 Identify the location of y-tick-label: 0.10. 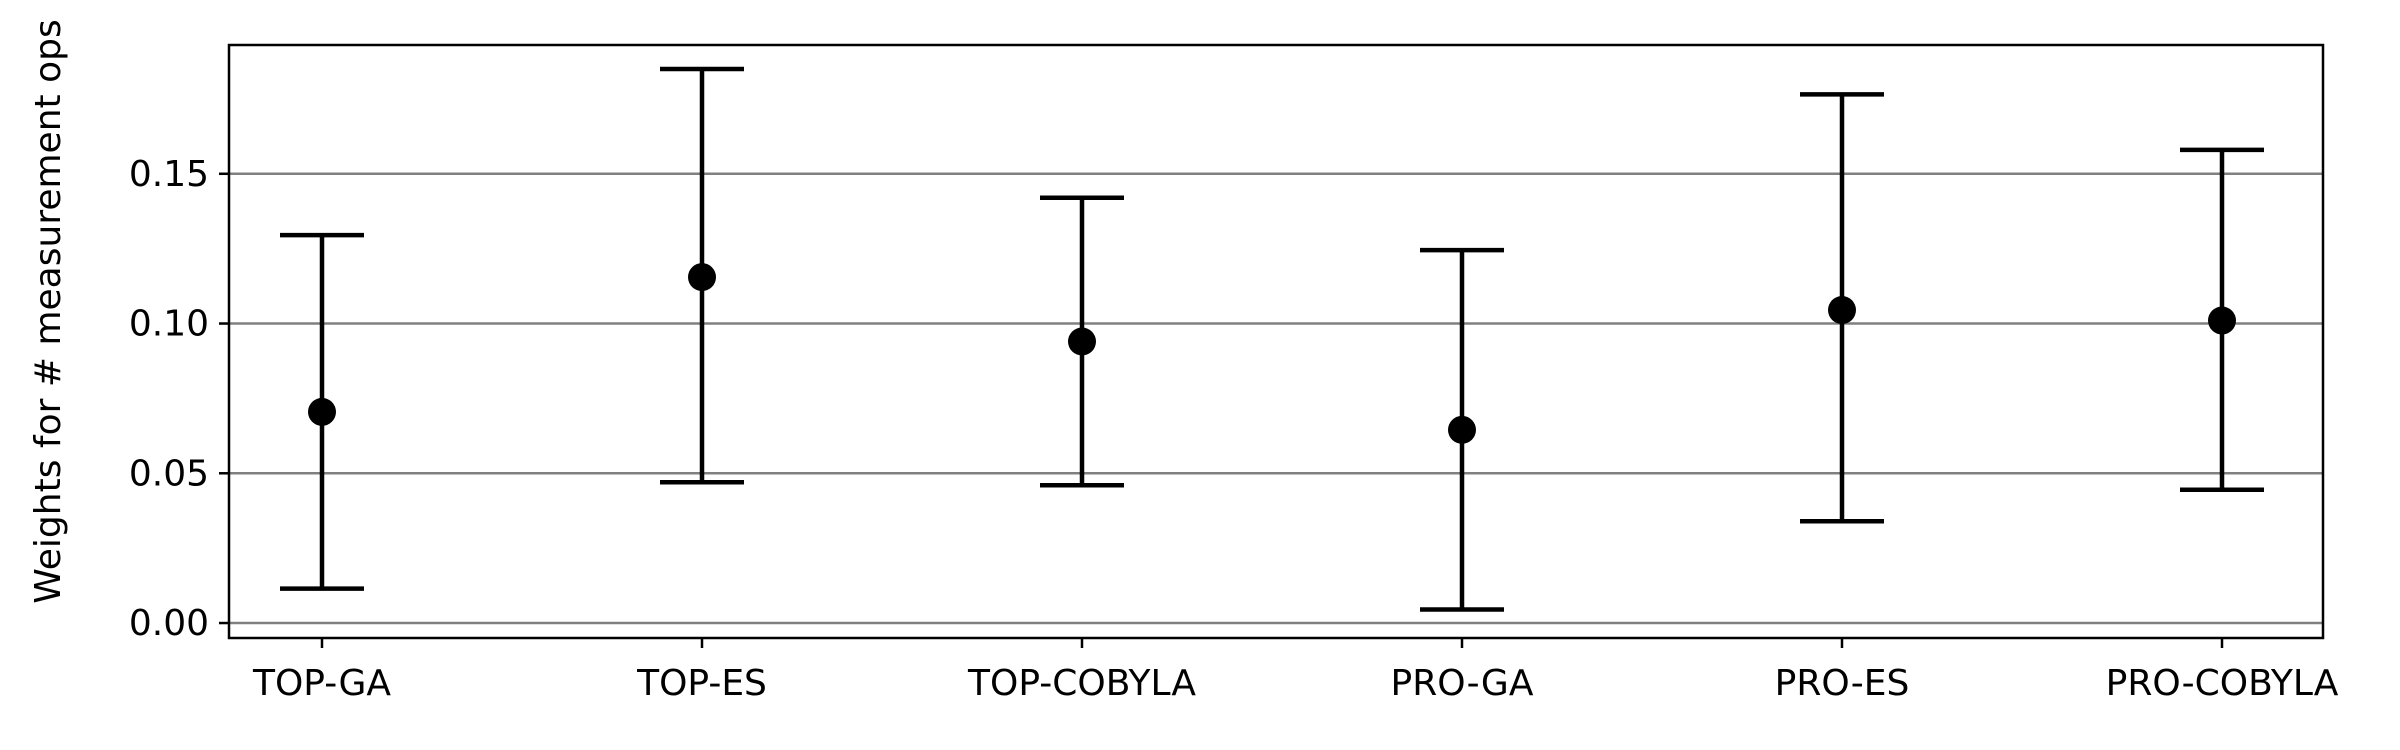
(169, 324).